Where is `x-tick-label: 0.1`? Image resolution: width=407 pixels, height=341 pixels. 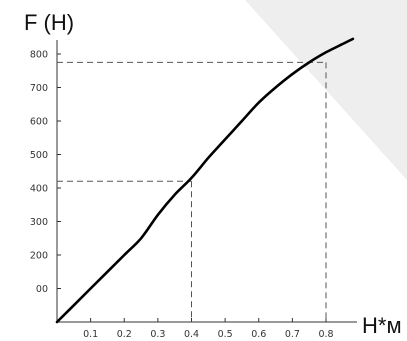 x-tick-label: 0.1 is located at coordinates (90, 334).